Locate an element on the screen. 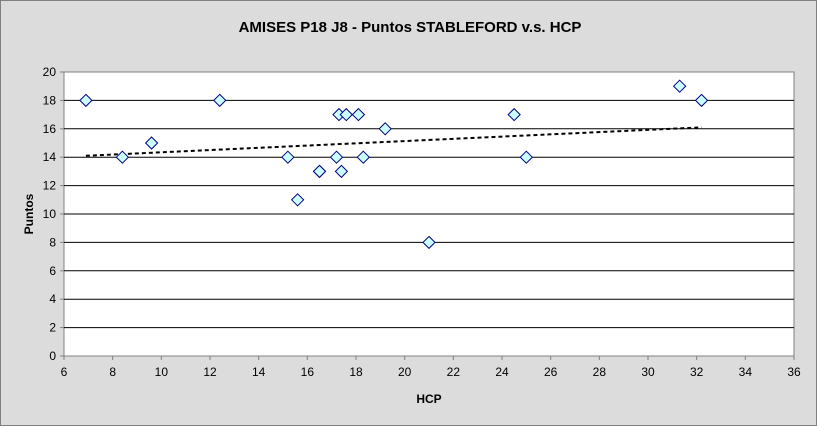 The image size is (817, 426). y-tick-label: 4 is located at coordinates (52, 299).